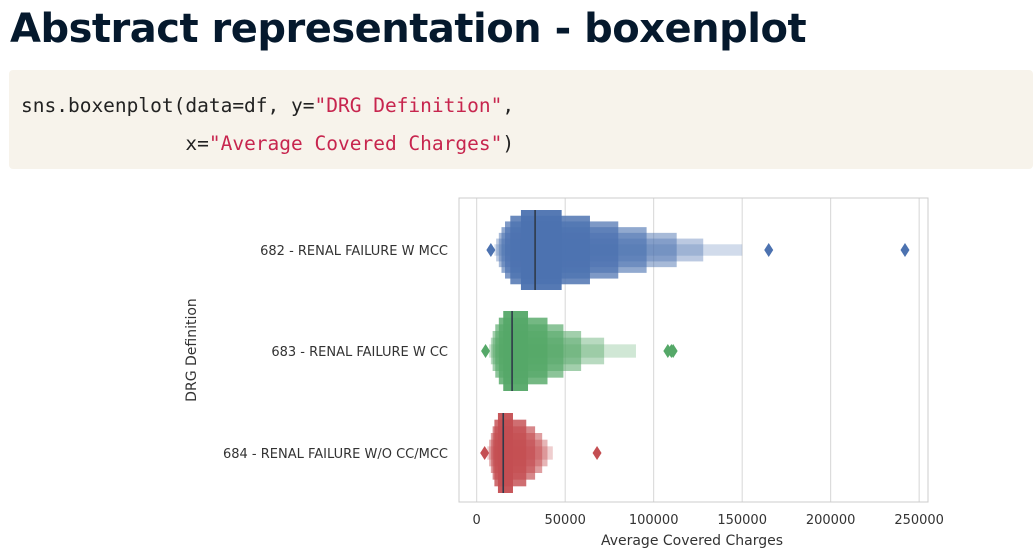 Image resolution: width=1033 pixels, height=551 pixels. What do you see at coordinates (654, 520) in the screenshot?
I see `x-tick-label: 100000` at bounding box center [654, 520].